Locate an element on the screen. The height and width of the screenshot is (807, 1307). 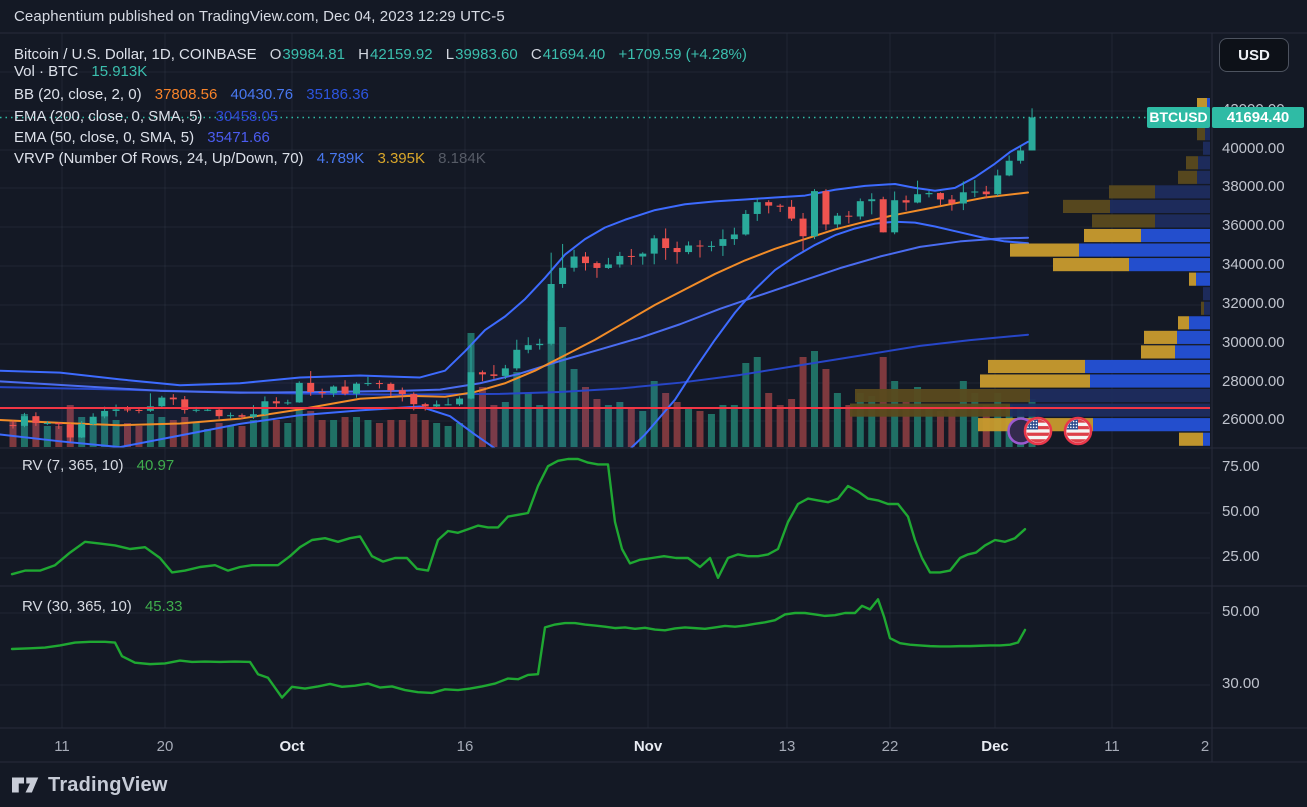
open-label: O is located at coordinates (275, 54).